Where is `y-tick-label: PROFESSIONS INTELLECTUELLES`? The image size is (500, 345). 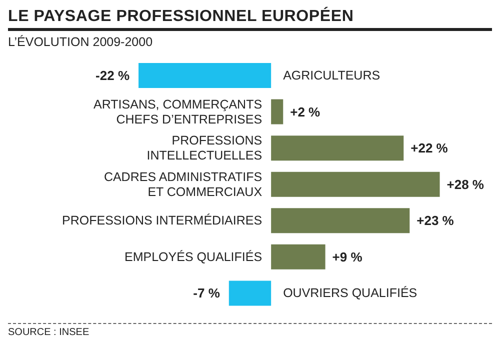
y-tick-label: PROFESSIONS INTELLECTUELLES is located at coordinates (204, 148).